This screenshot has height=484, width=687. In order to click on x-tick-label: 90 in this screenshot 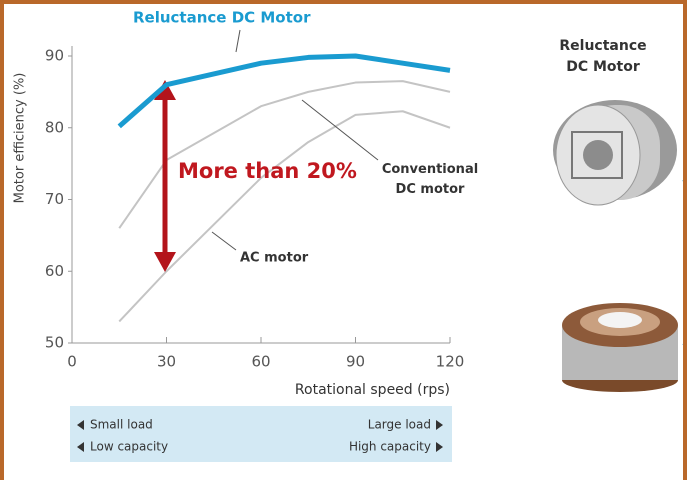, I will do `click(355, 362)`.